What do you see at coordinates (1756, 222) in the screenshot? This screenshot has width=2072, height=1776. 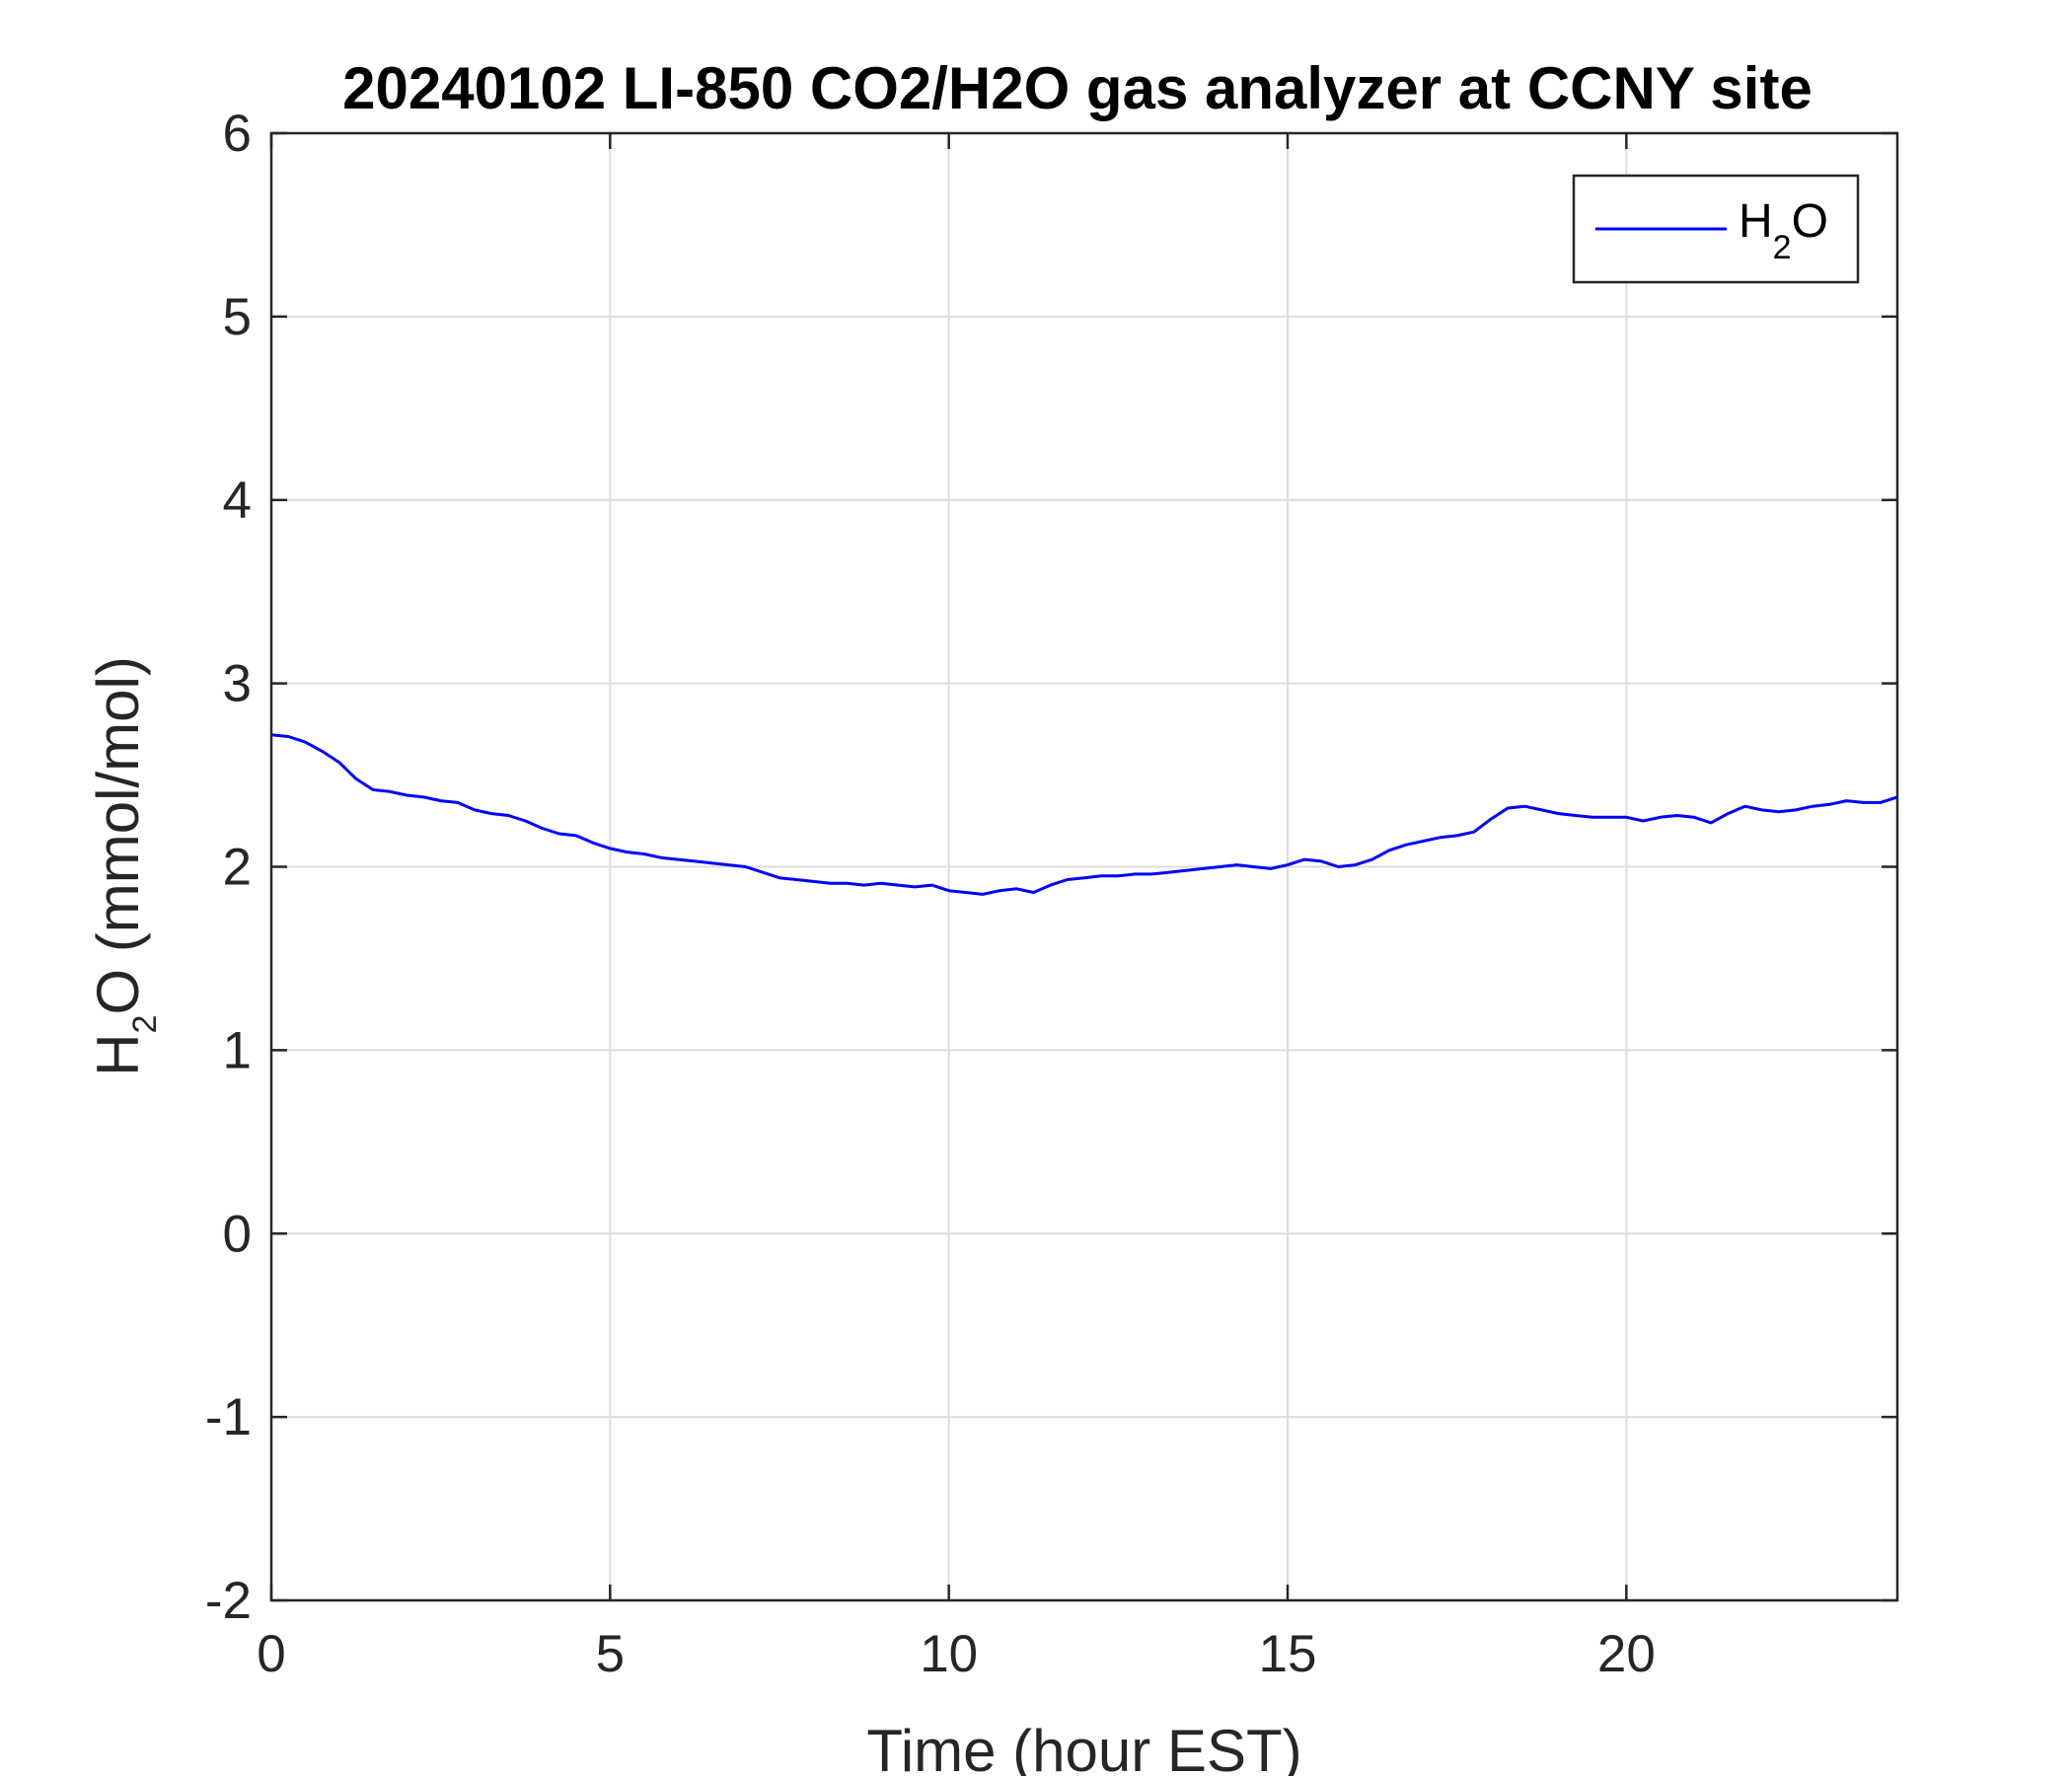 I see `legend-label-main: H` at bounding box center [1756, 222].